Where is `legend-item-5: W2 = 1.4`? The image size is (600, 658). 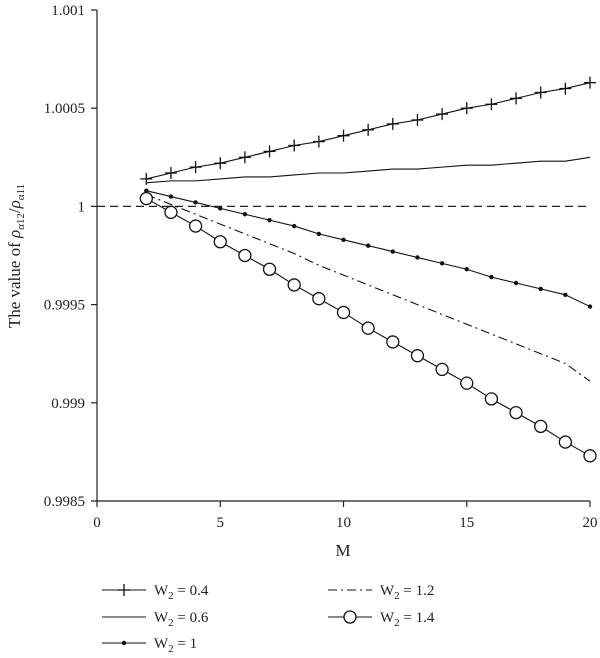 legend-item-5: W2 = 1.4 is located at coordinates (381, 619).